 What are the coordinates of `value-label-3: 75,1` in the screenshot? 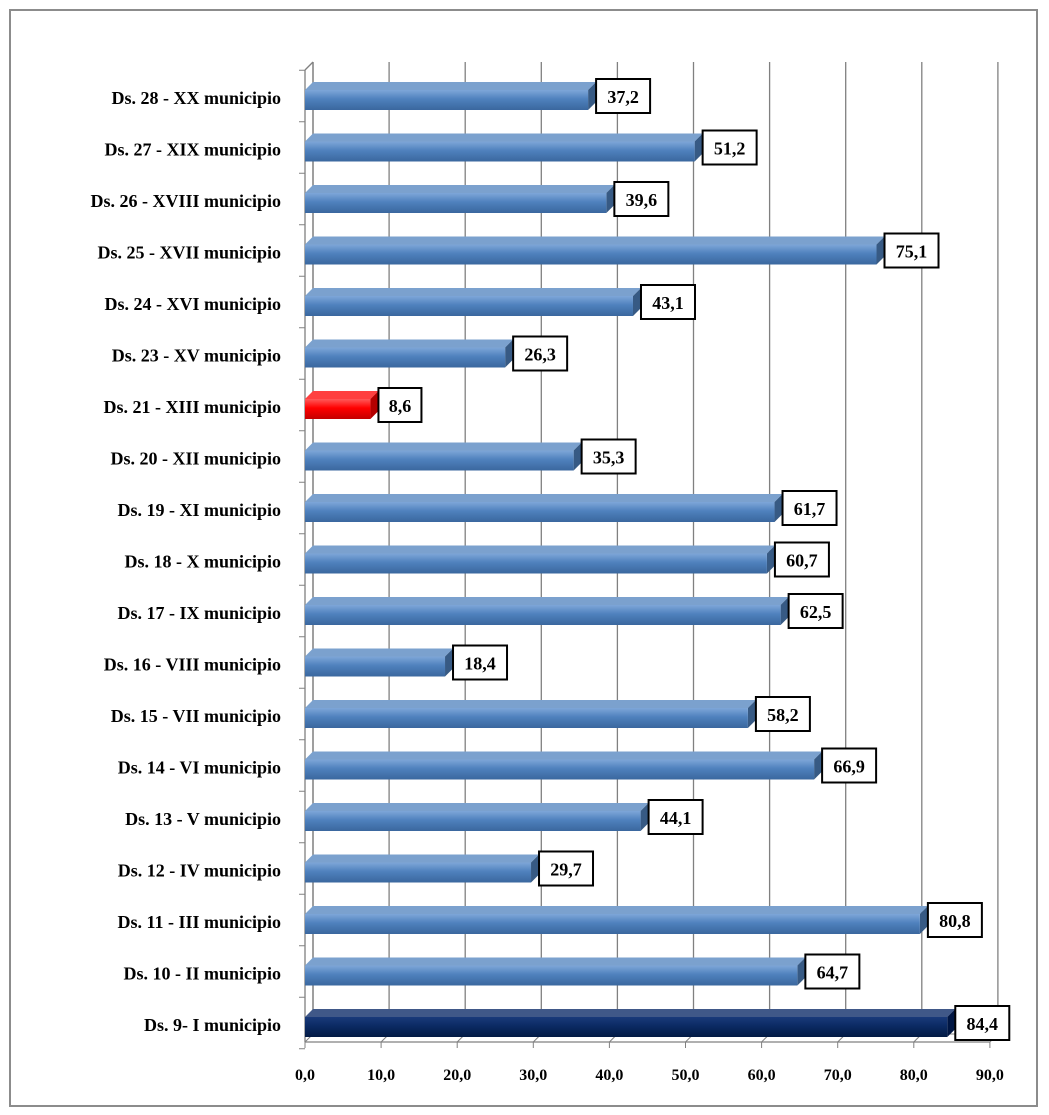 It's located at (912, 252).